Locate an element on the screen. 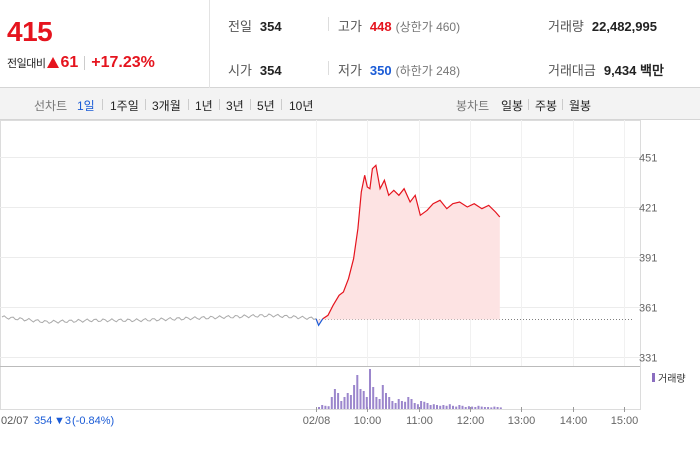 This screenshot has width=700, height=450. x-tick-label: 10:00 is located at coordinates (368, 421).